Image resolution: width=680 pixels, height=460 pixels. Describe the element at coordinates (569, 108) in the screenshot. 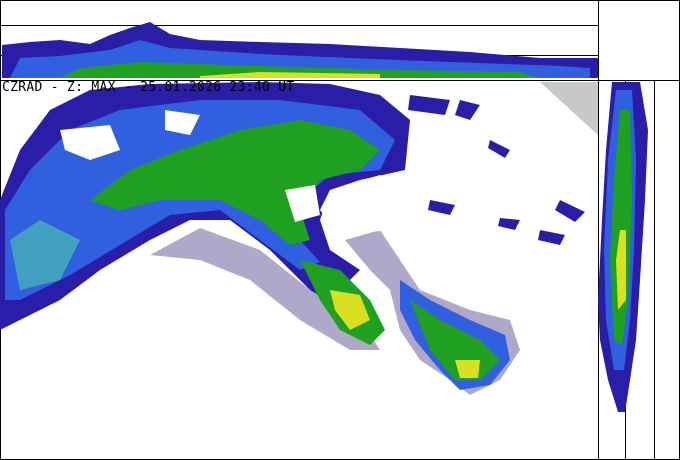

I see `no-coverage-mask` at that location.